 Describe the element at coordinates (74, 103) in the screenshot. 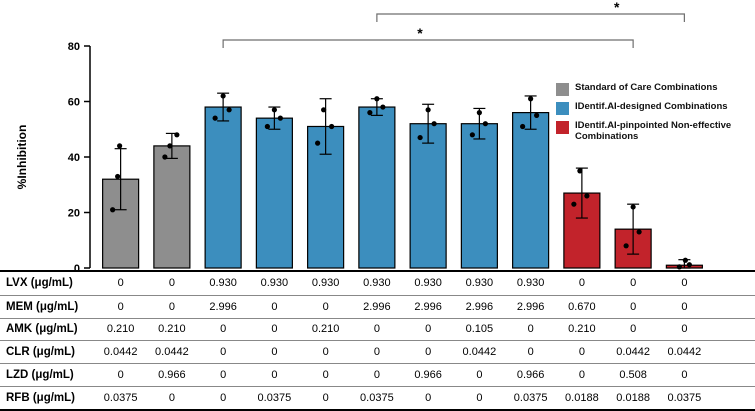

I see `y-tick-label: 60` at that location.